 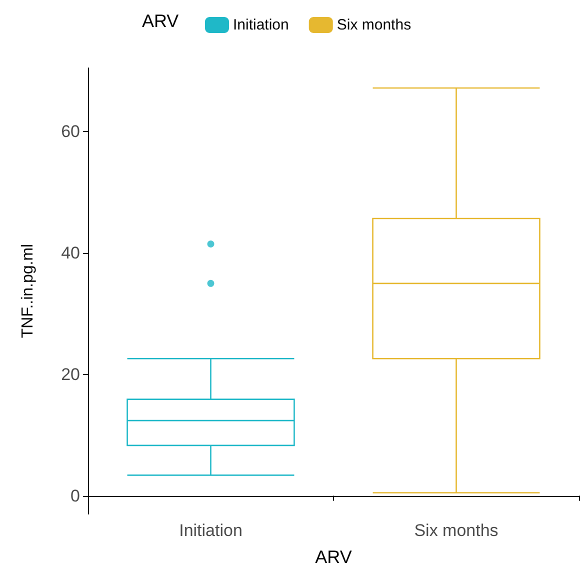 What do you see at coordinates (160, 21) in the screenshot?
I see `legend-title: ARV` at bounding box center [160, 21].